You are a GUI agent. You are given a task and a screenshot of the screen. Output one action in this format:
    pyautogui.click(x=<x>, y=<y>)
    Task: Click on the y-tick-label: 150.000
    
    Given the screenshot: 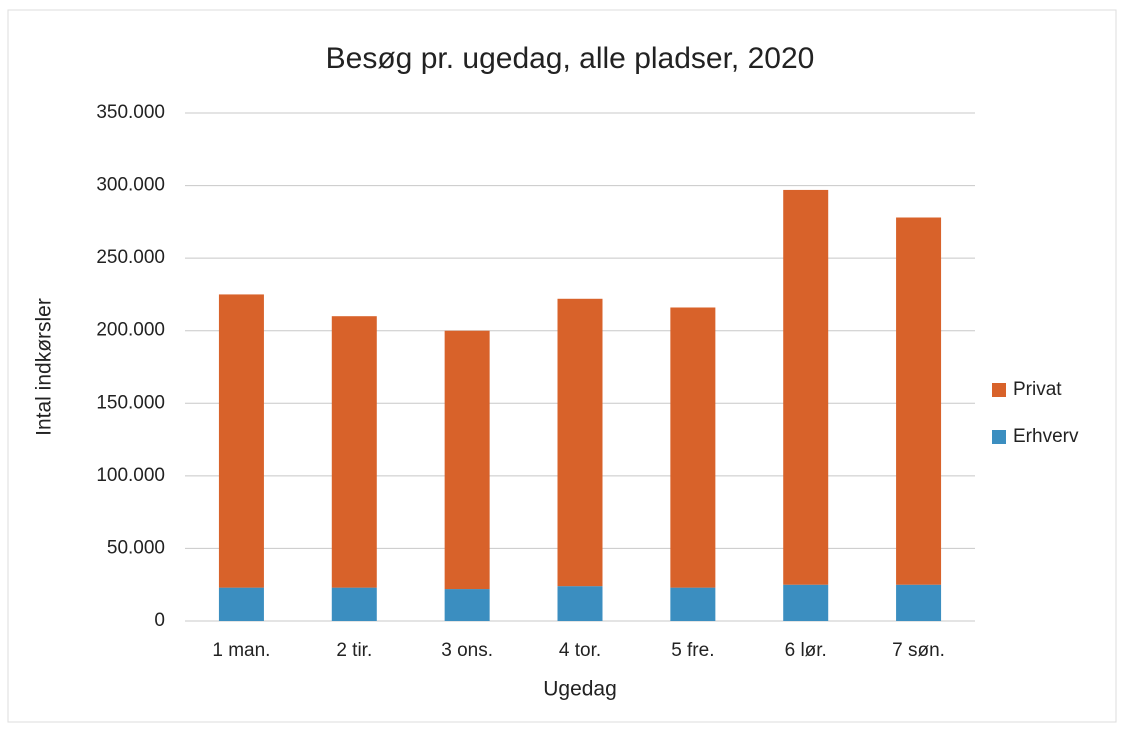 What is the action you would take?
    pyautogui.click(x=130, y=402)
    